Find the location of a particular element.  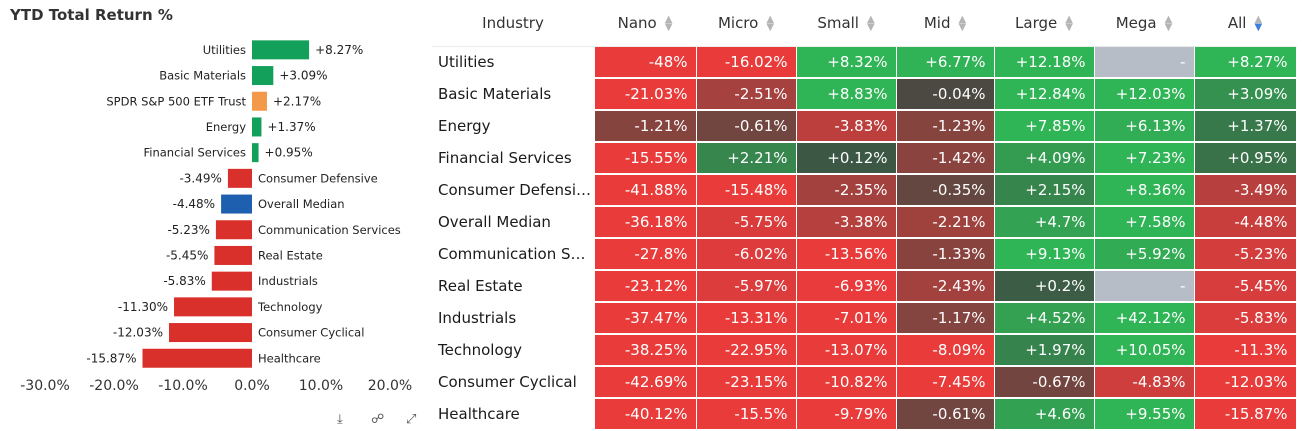

column-header-industry: Industry is located at coordinates (513, 23).